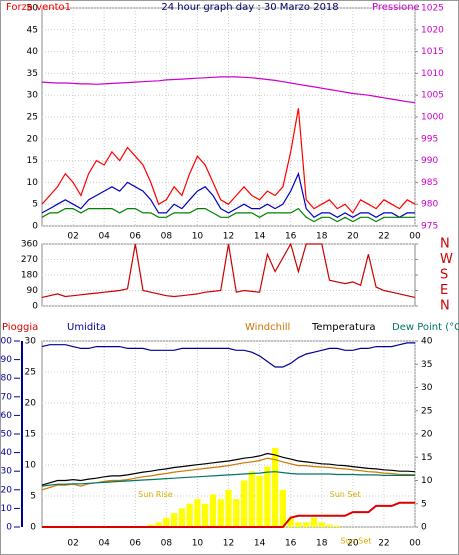 The image size is (459, 555). Describe the element at coordinates (29, 276) in the screenshot. I see `y-tick-label: 180` at that location.